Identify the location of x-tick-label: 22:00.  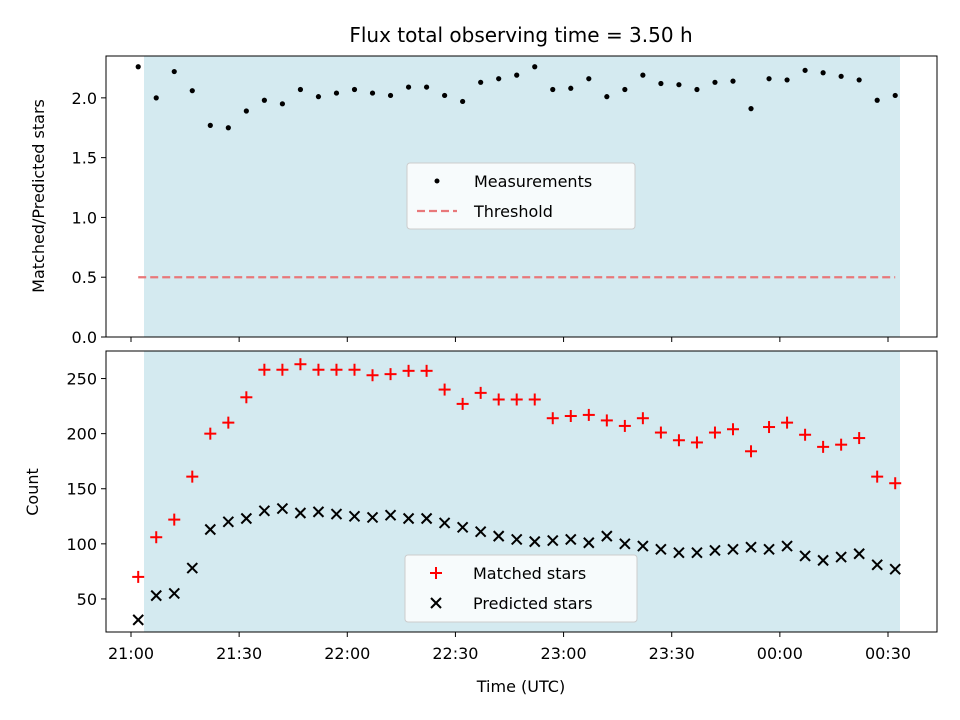
(347, 653).